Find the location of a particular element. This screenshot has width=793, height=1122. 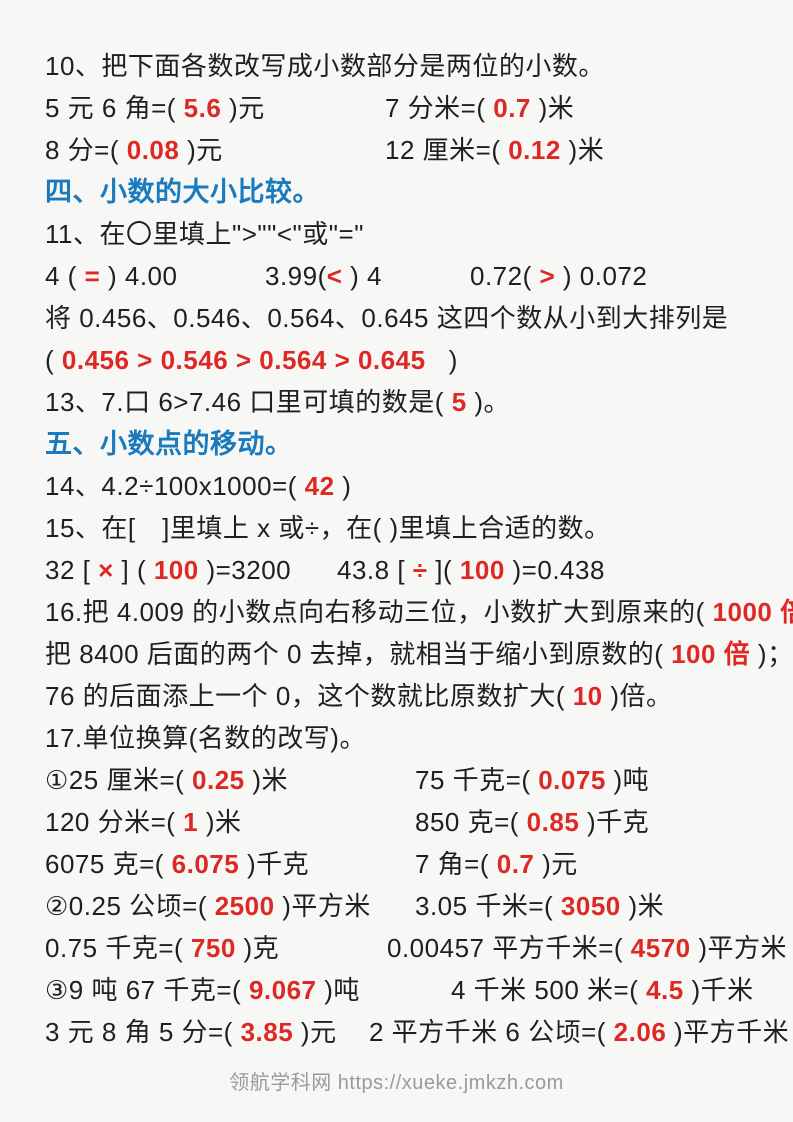

section-5-heading-segment: 五、小数点的移动。 is located at coordinates (169, 444).